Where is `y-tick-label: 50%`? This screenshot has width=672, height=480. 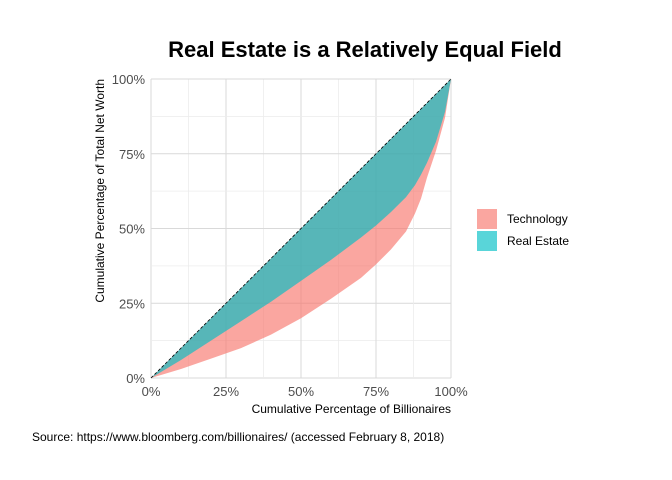 y-tick-label: 50% is located at coordinates (132, 229).